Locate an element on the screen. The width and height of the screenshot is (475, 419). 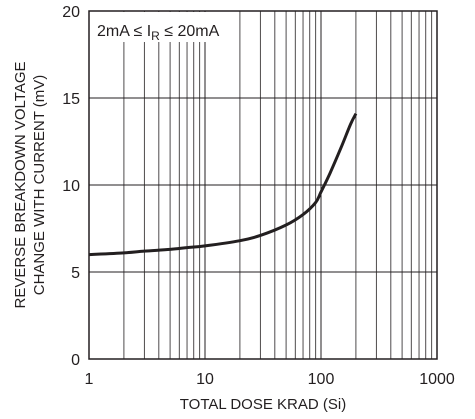
y-axis-label-line-2: CHANGE WITH CURRENT (mV) is located at coordinates (39, 185).